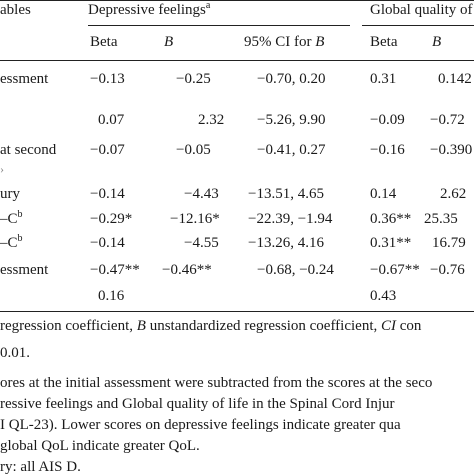 The height and width of the screenshot is (476, 474). What do you see at coordinates (219, 25) in the screenshot?
I see `group1-underline` at bounding box center [219, 25].